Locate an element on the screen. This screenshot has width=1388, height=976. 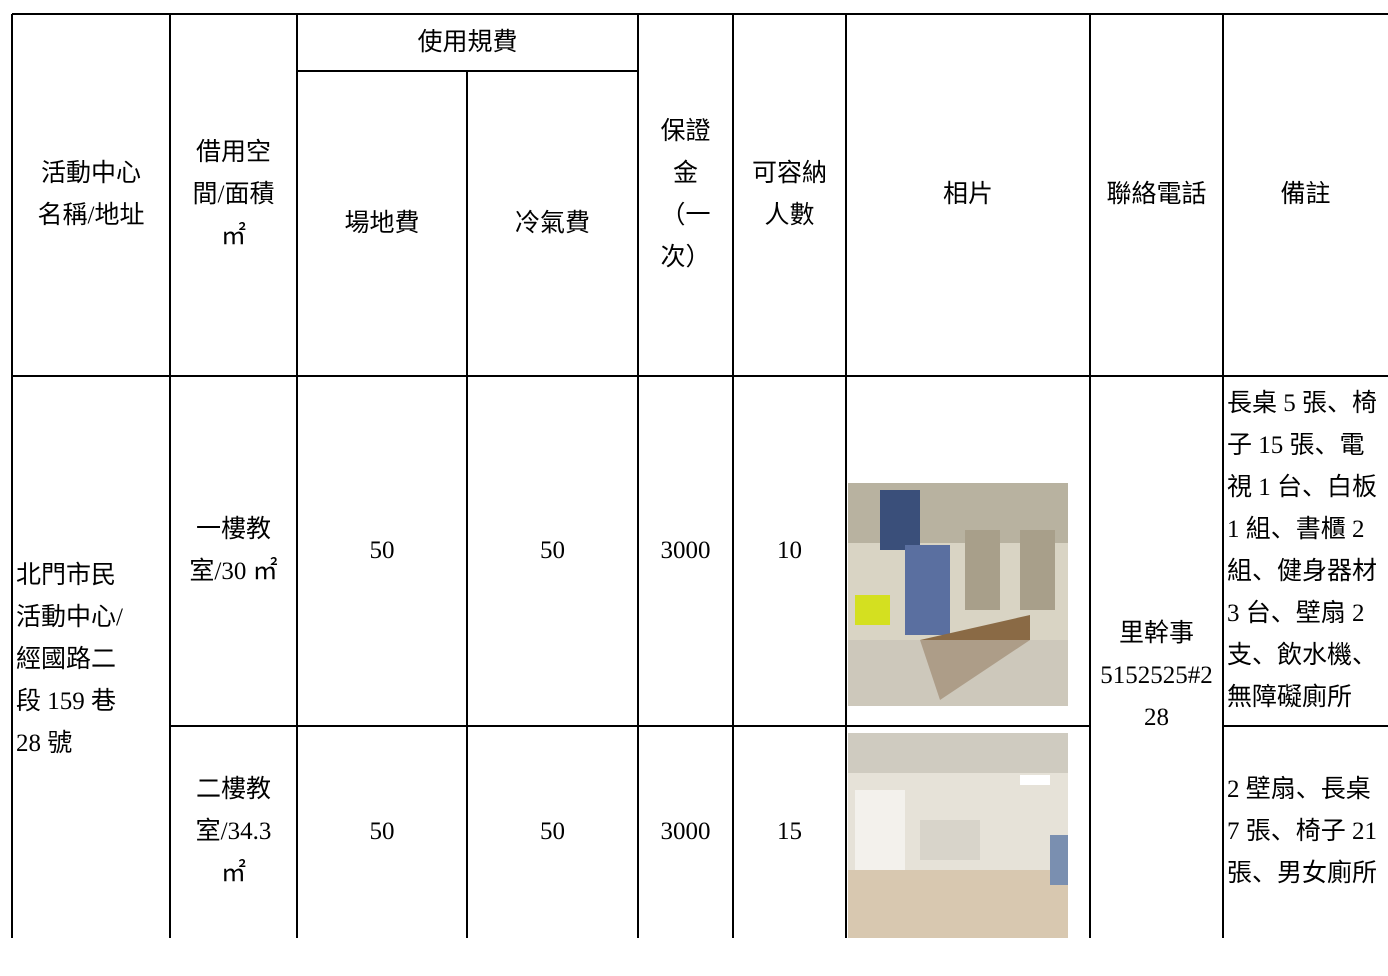
text-line: 子 15 張、電 is located at coordinates (1296, 445).